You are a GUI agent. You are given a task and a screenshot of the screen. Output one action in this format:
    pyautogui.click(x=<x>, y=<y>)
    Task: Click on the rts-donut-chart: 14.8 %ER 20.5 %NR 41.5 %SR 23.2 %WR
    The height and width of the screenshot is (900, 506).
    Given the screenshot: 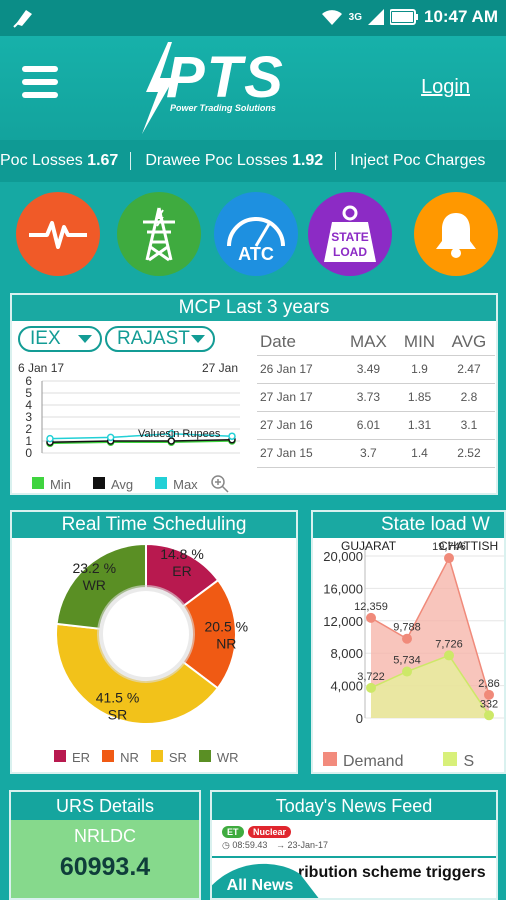 What is the action you would take?
    pyautogui.click(x=152, y=633)
    